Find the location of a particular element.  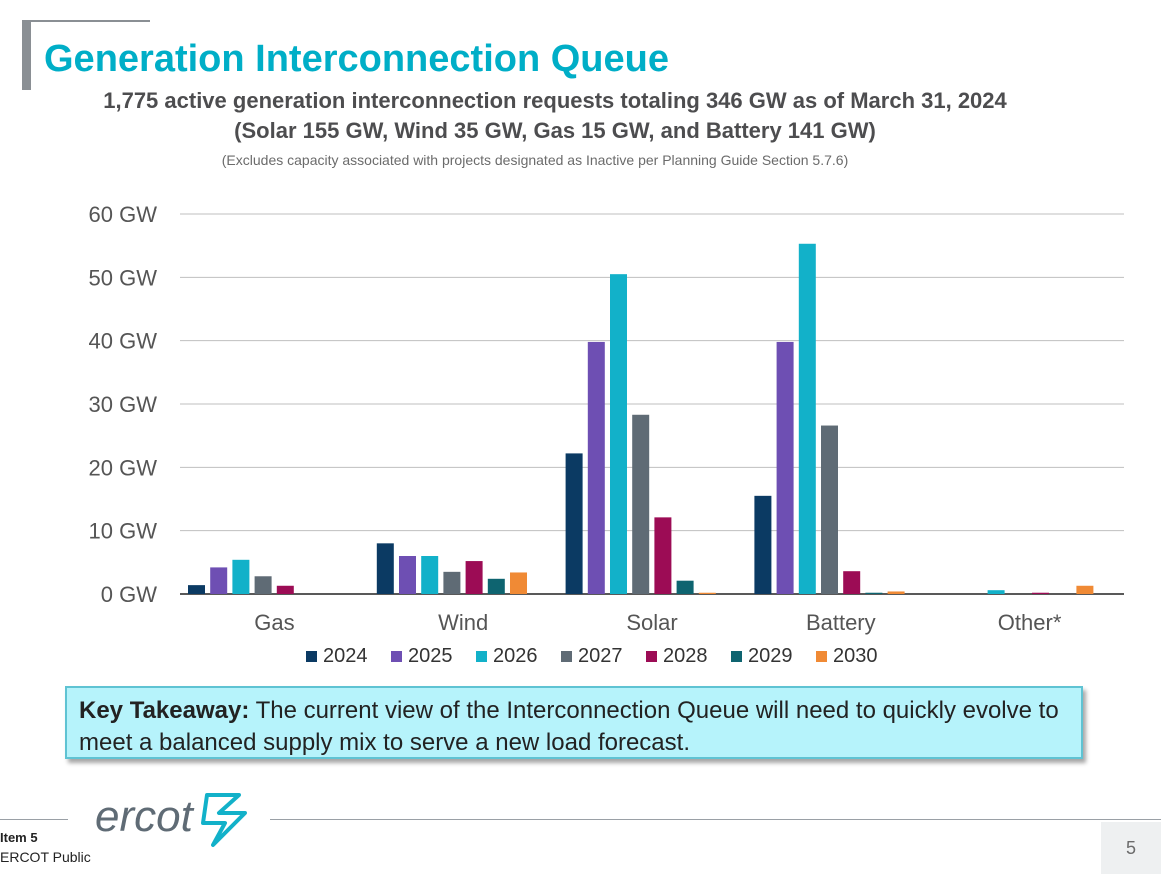

bar-solar-2028 is located at coordinates (663, 555).